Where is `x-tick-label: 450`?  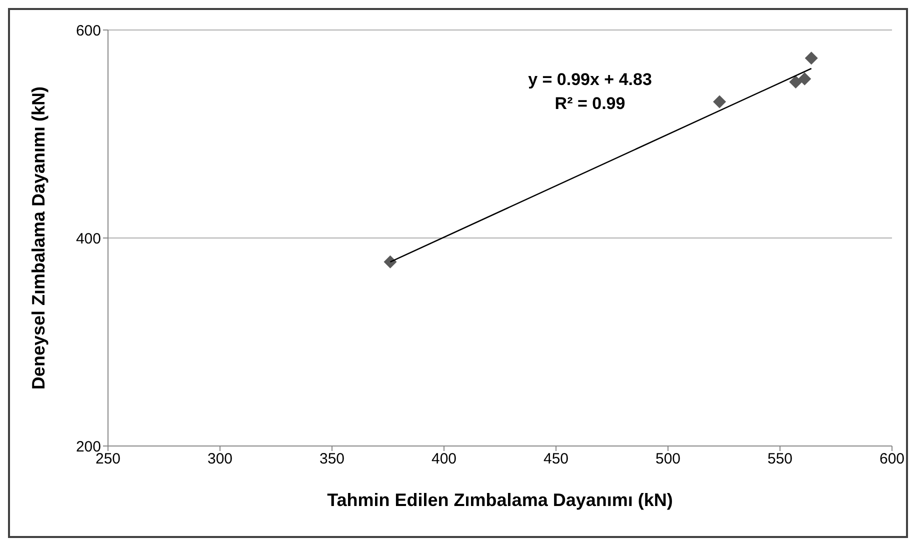
x-tick-label: 450 is located at coordinates (556, 459).